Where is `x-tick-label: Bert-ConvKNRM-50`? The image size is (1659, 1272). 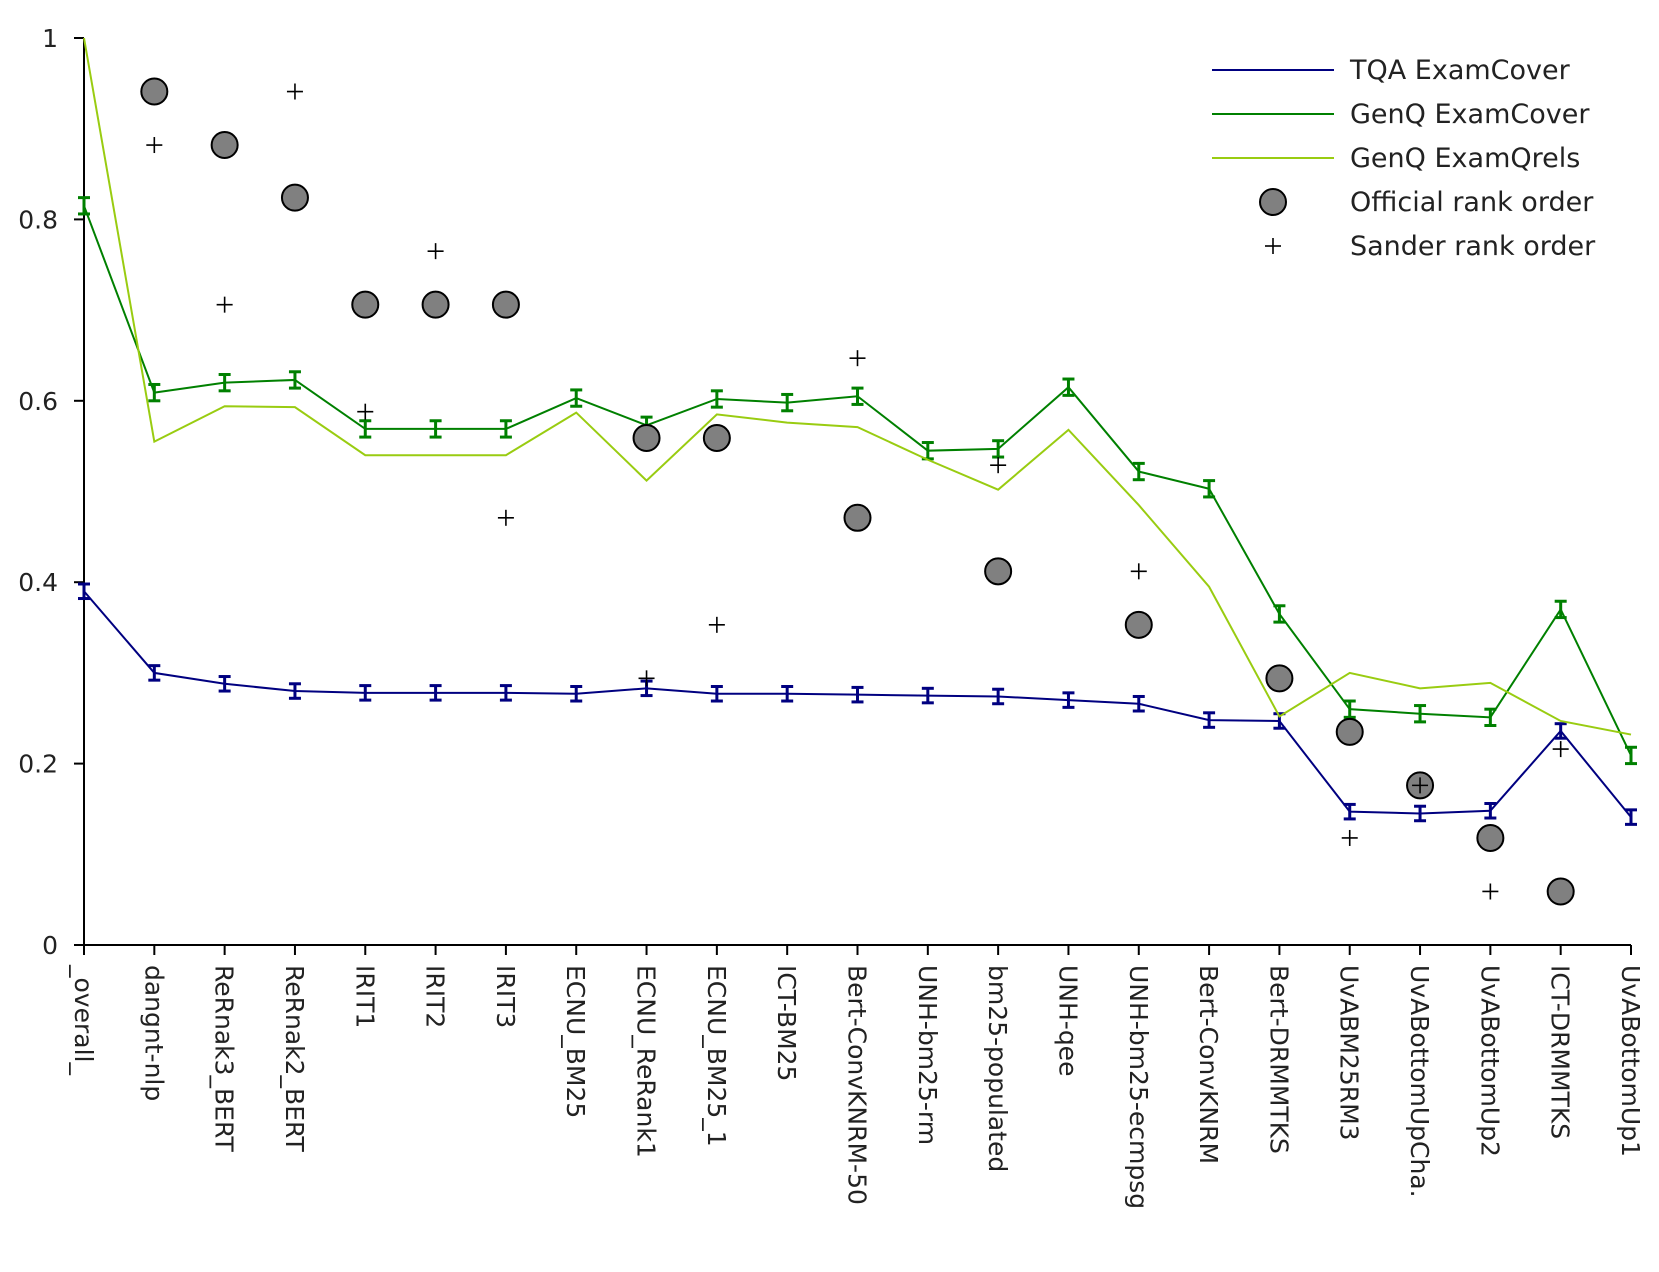
x-tick-label: Bert-ConvKNRM-50 is located at coordinates (857, 1085).